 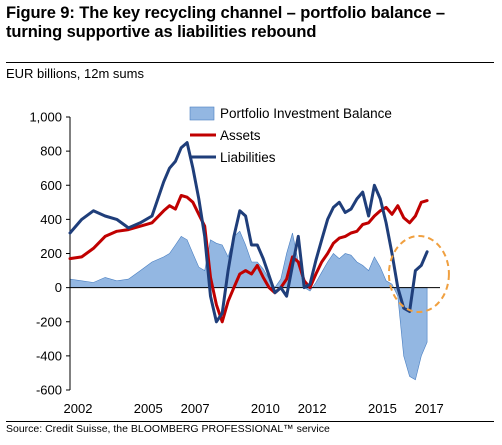 I want to click on highlight-circle, so click(x=418, y=273).